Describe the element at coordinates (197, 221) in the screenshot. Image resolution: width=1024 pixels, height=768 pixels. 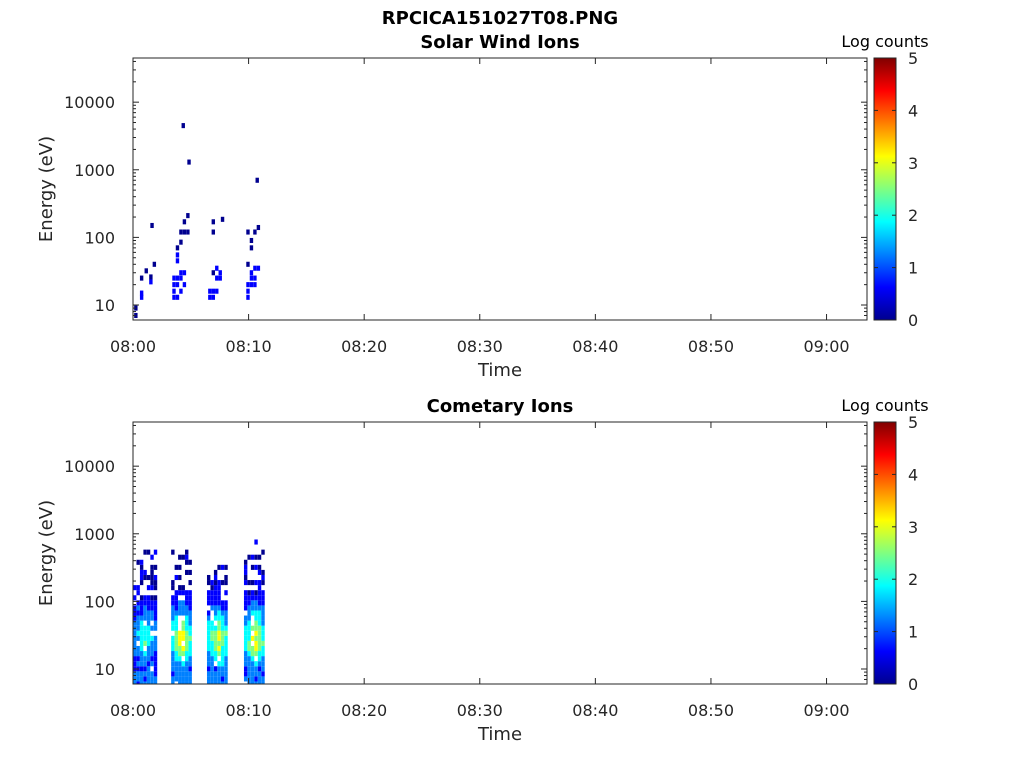
I see `heatmap-cells` at that location.